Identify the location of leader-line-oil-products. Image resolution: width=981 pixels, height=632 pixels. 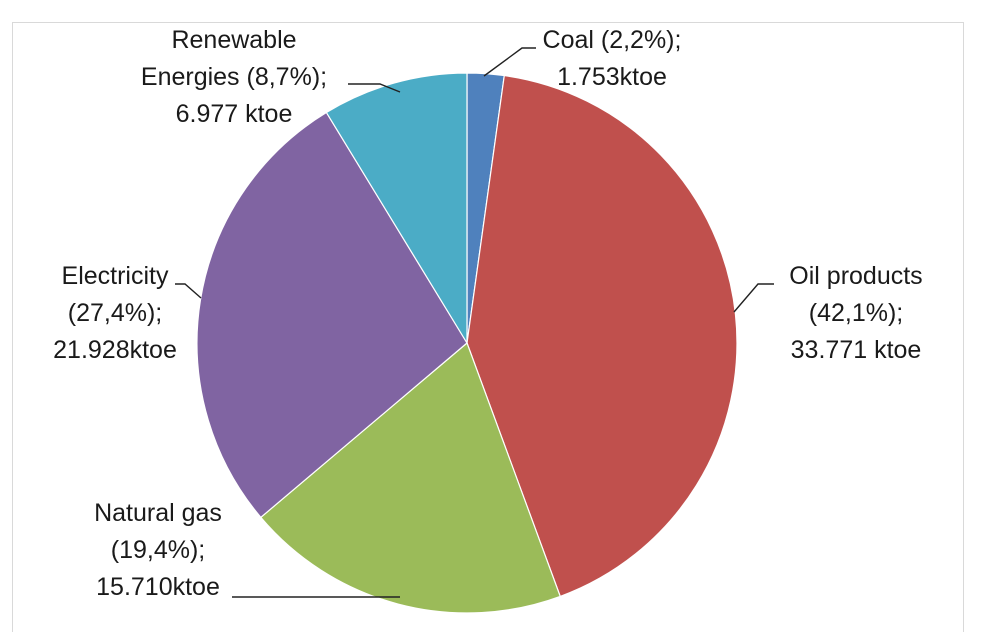
(753, 298).